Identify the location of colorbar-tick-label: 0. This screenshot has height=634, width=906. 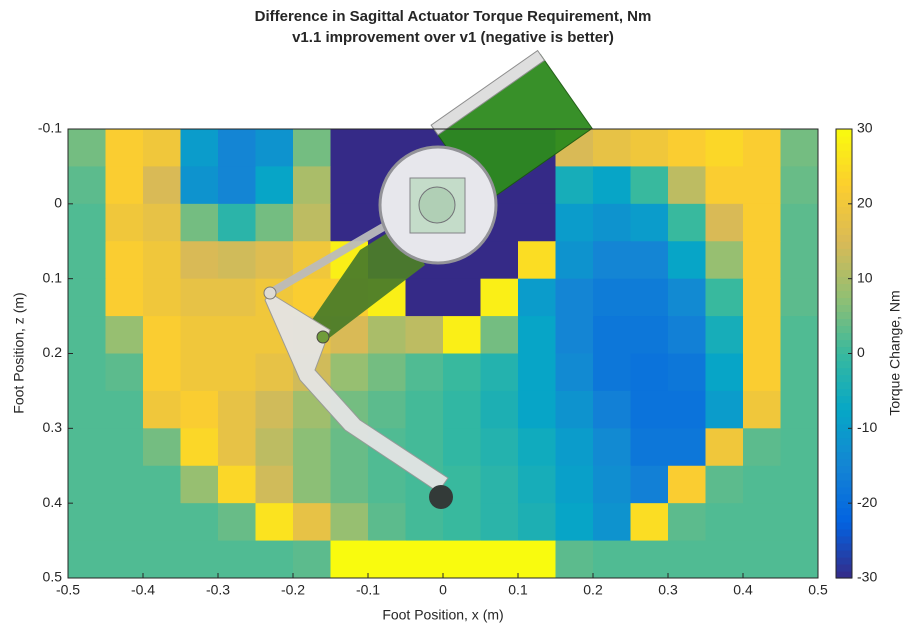
(861, 352).